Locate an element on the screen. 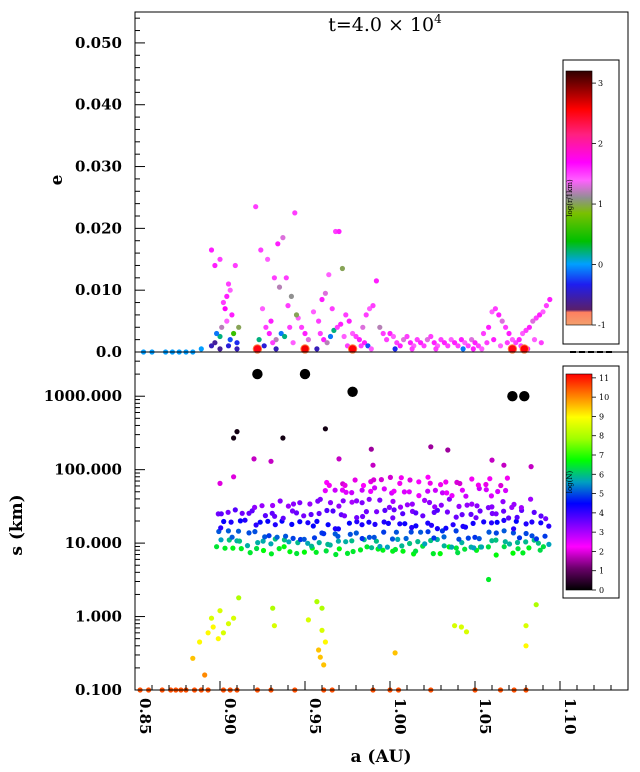  colorbar-tick-label: 5 is located at coordinates (601, 494).